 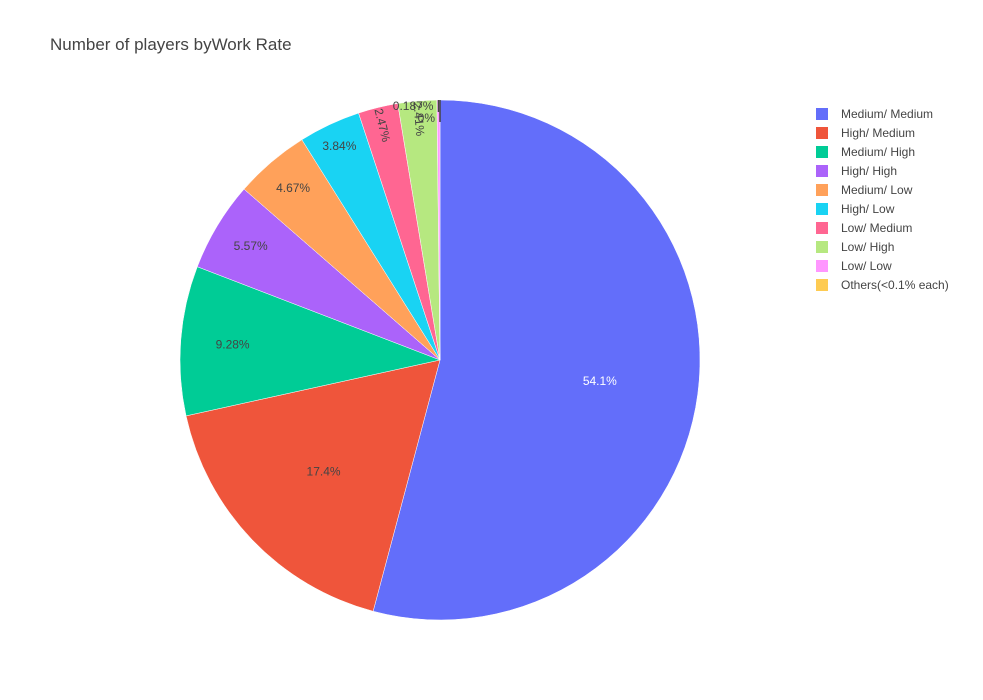 What do you see at coordinates (251, 246) in the screenshot?
I see `slice-label-high-high: 5.57%` at bounding box center [251, 246].